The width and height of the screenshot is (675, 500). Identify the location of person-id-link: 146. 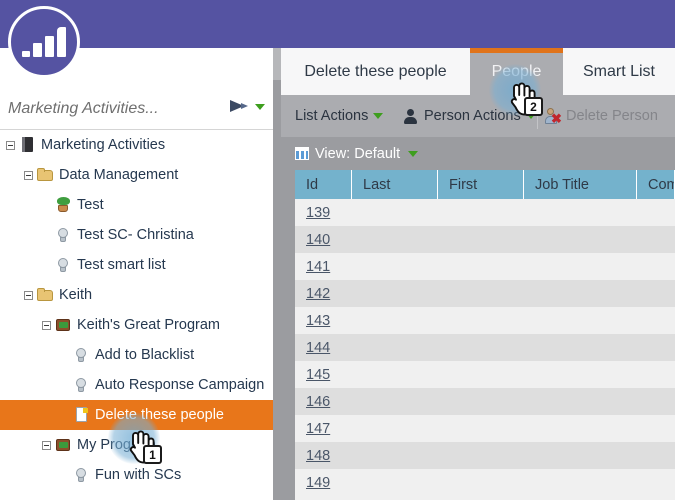
(318, 401).